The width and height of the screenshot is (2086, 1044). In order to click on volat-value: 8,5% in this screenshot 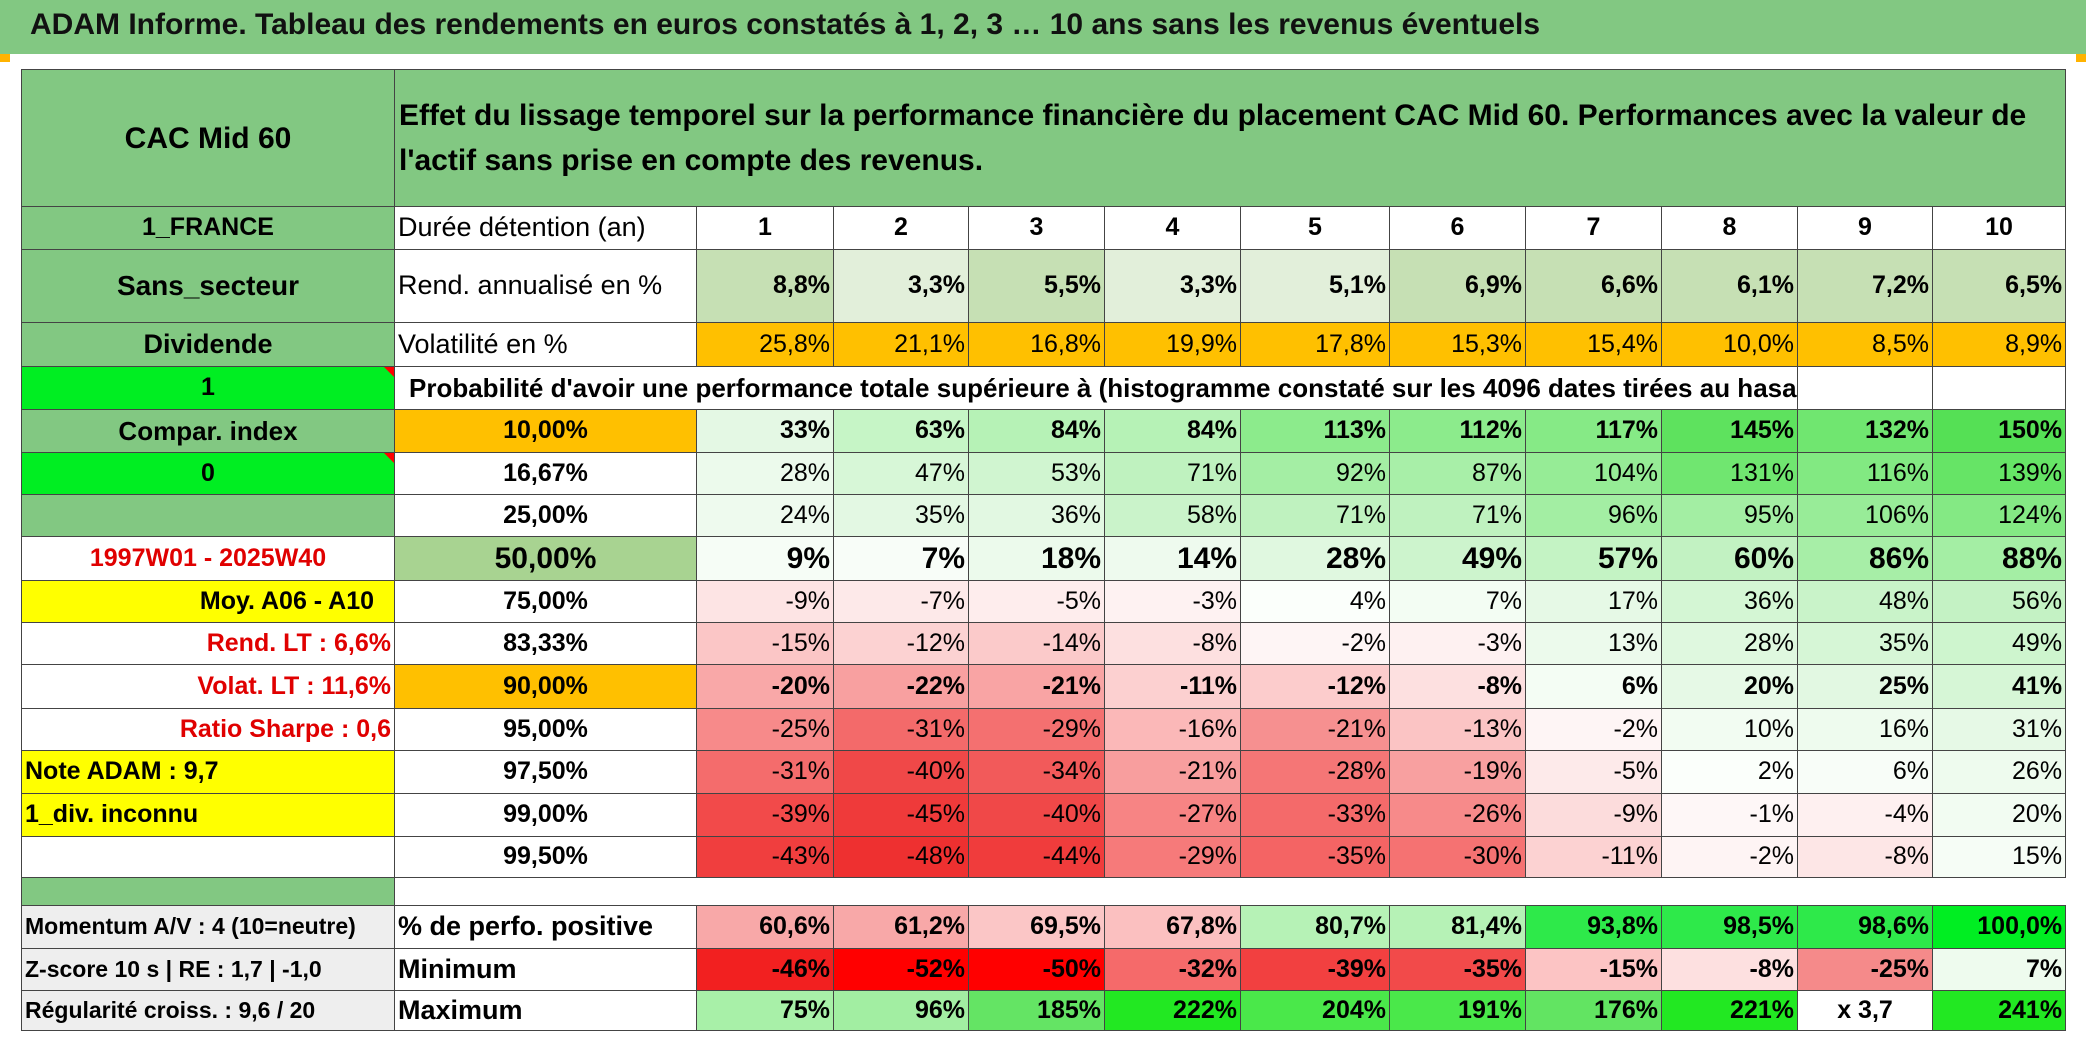, I will do `click(1865, 344)`.